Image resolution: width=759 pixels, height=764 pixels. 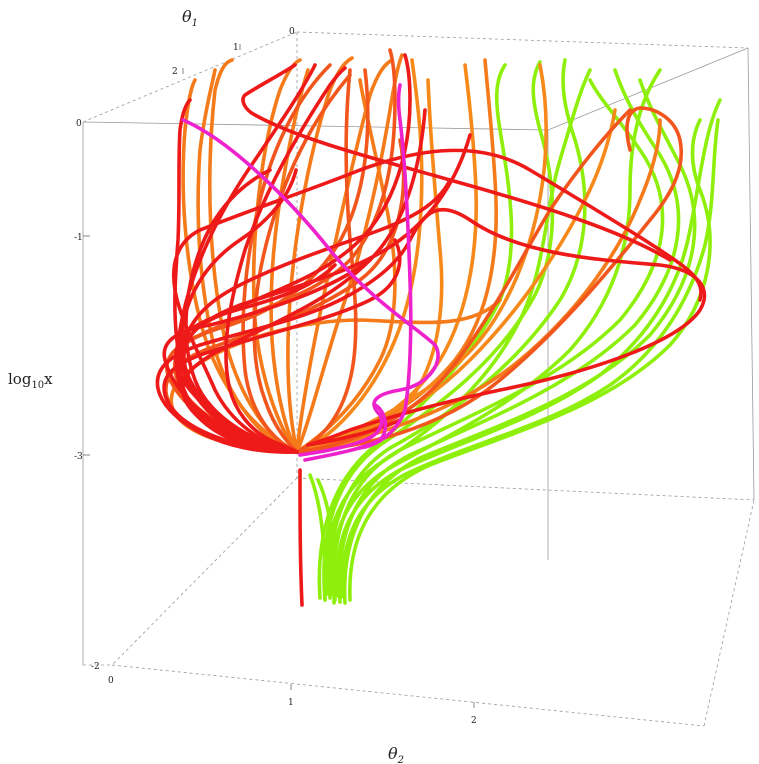 I want to click on axis-label-theta1-main: θ, so click(x=187, y=16).